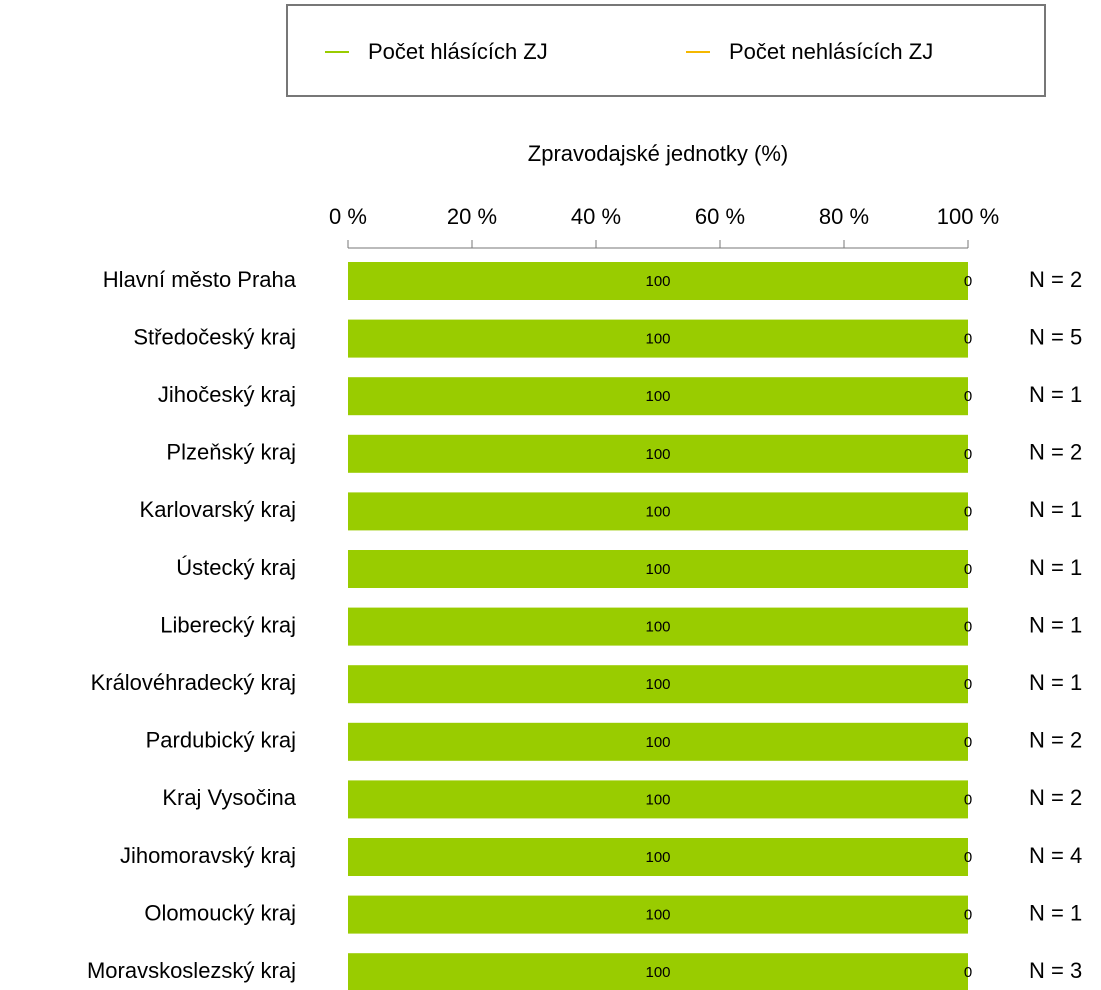 This screenshot has width=1101, height=990. What do you see at coordinates (208, 855) in the screenshot?
I see `category-label: Jihomoravský kraj` at bounding box center [208, 855].